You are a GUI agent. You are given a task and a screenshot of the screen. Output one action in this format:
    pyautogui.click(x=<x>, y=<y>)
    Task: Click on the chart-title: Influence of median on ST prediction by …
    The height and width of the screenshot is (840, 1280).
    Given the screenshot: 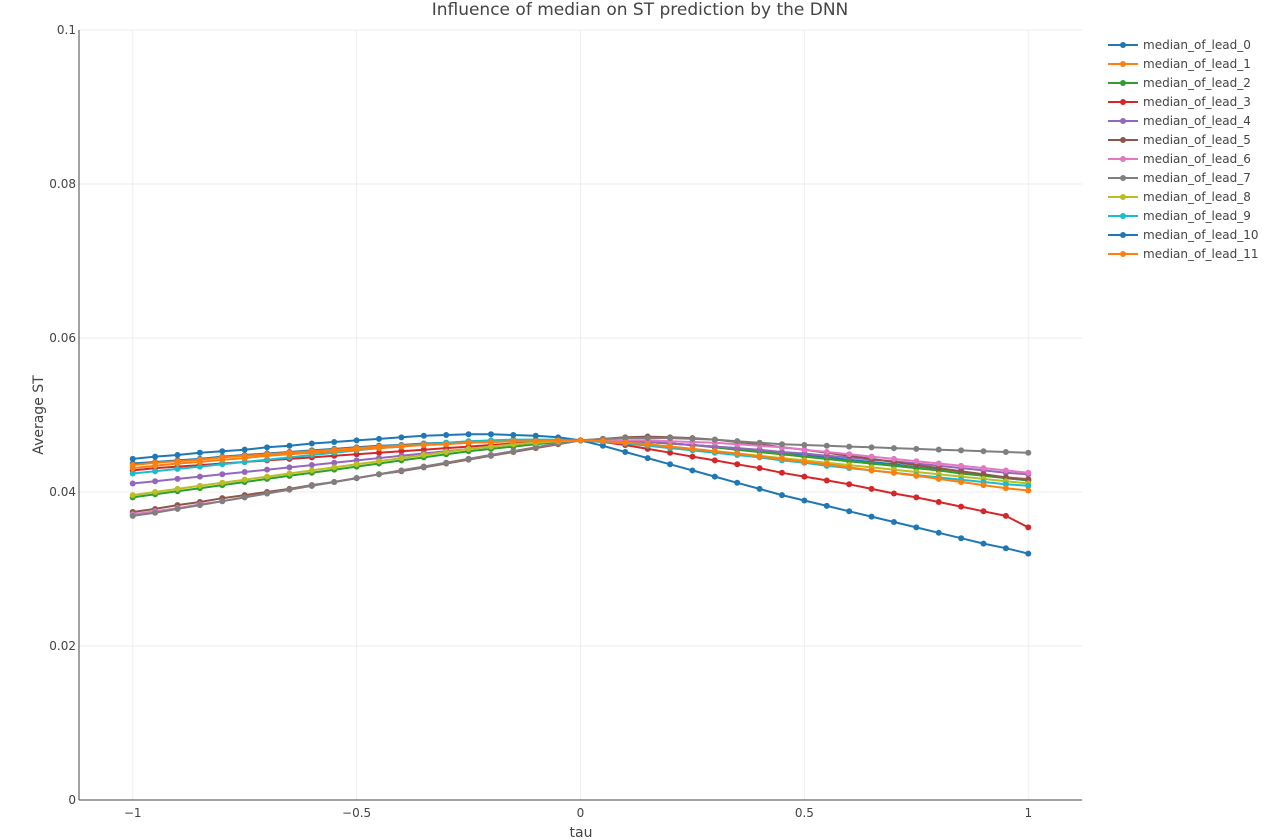 What is the action you would take?
    pyautogui.click(x=640, y=10)
    